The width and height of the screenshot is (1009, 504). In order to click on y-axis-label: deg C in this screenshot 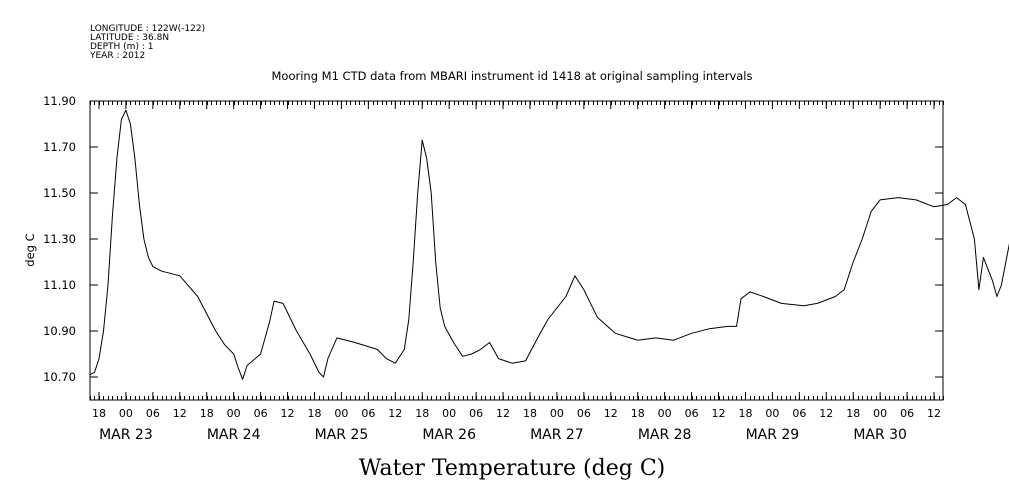, I will do `click(30, 249)`.